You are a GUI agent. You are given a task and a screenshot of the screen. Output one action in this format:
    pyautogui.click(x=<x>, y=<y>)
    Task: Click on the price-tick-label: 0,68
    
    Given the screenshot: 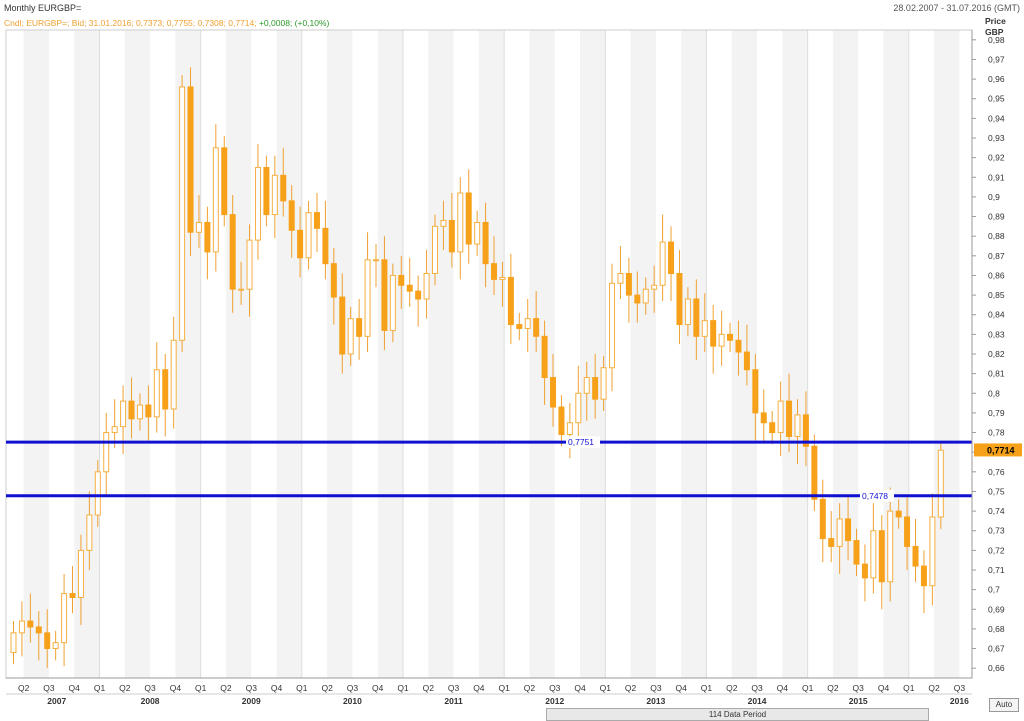 What is the action you would take?
    pyautogui.click(x=996, y=629)
    